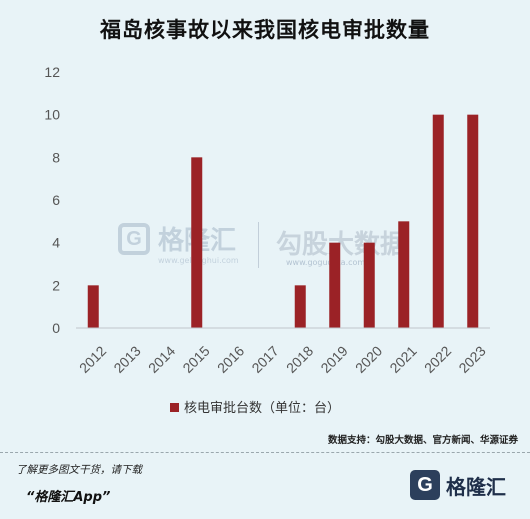 The width and height of the screenshot is (530, 519). Describe the element at coordinates (265, 452) in the screenshot. I see `footer-divider` at that location.